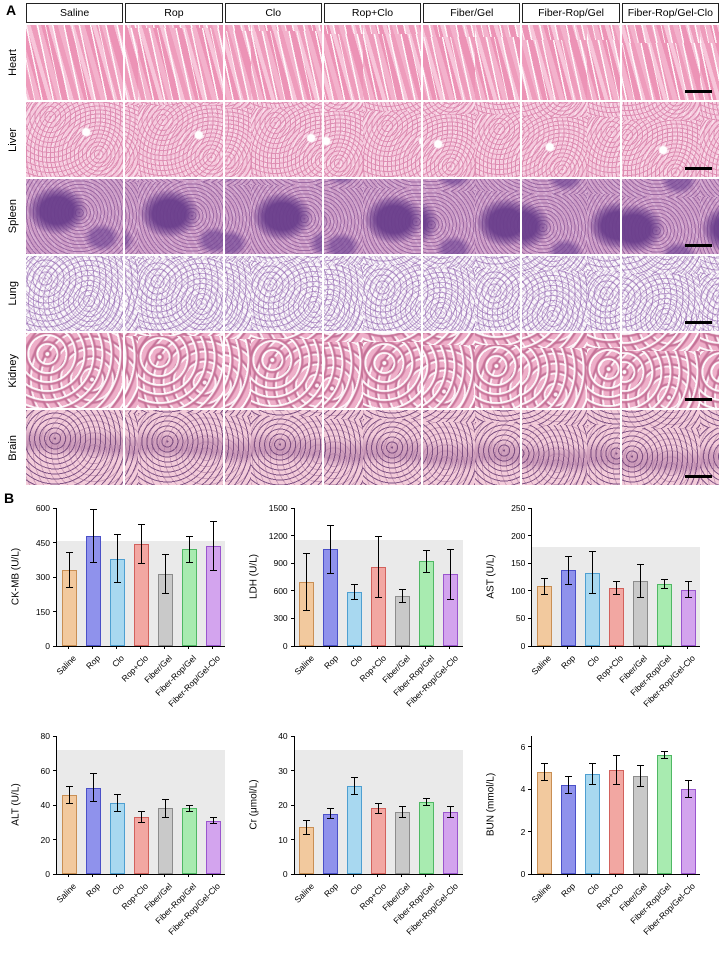  Describe the element at coordinates (670, 216) in the screenshot. I see `histology-image-spleen-fiber-rop-gel-clo` at that location.